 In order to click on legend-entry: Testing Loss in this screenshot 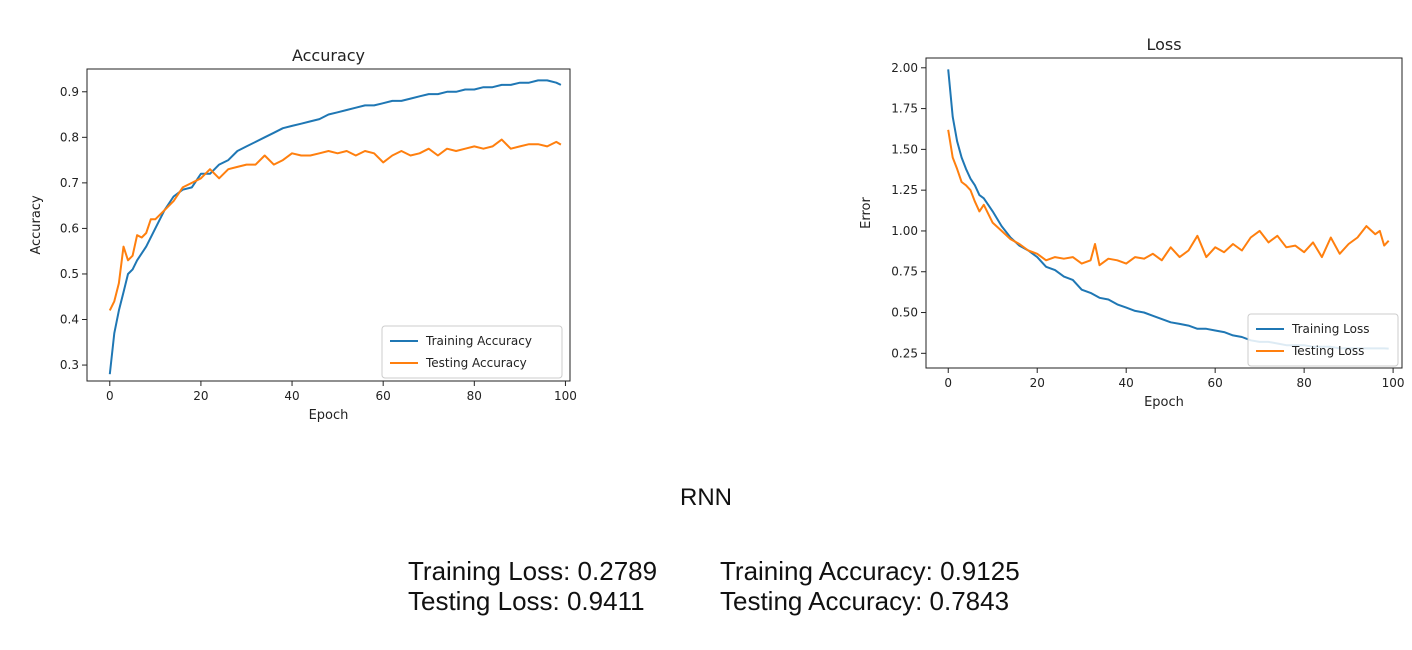, I will do `click(1327, 351)`.